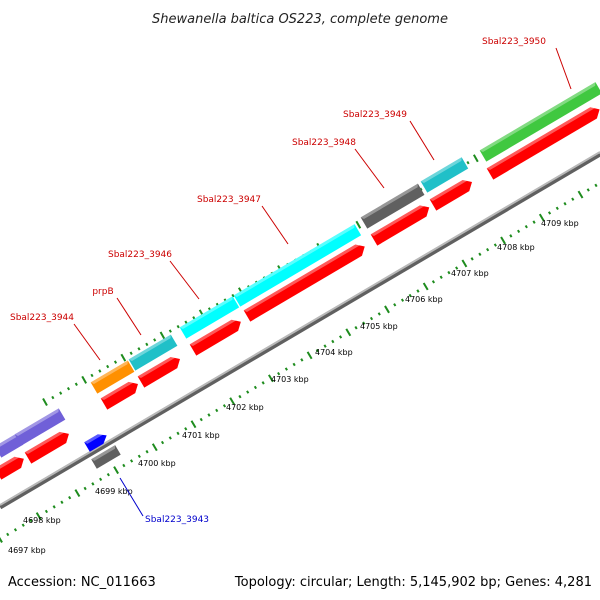  What do you see at coordinates (42, 520) in the screenshot?
I see `scale-label: 4698 kbp` at bounding box center [42, 520].